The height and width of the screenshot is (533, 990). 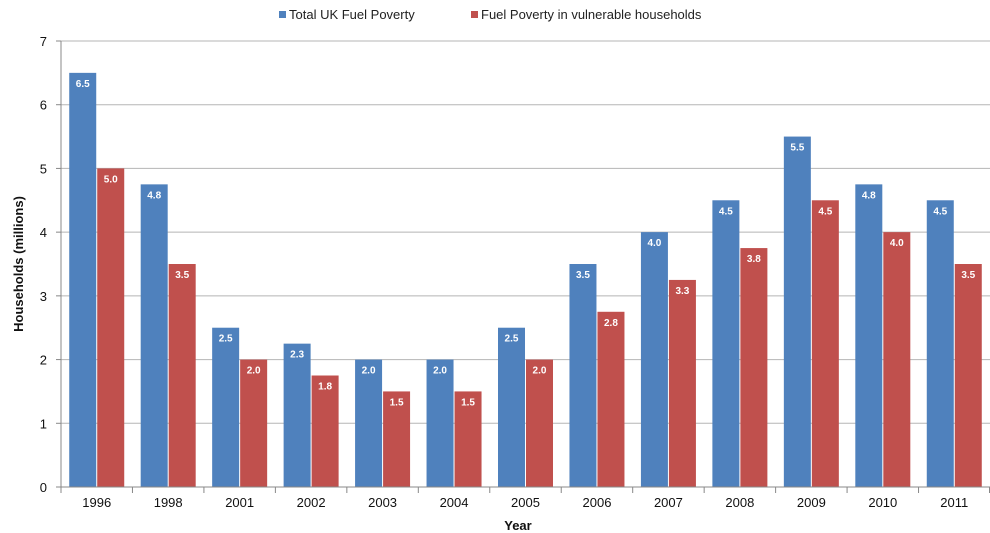 What do you see at coordinates (43, 423) in the screenshot?
I see `y-tick-label: 1` at bounding box center [43, 423].